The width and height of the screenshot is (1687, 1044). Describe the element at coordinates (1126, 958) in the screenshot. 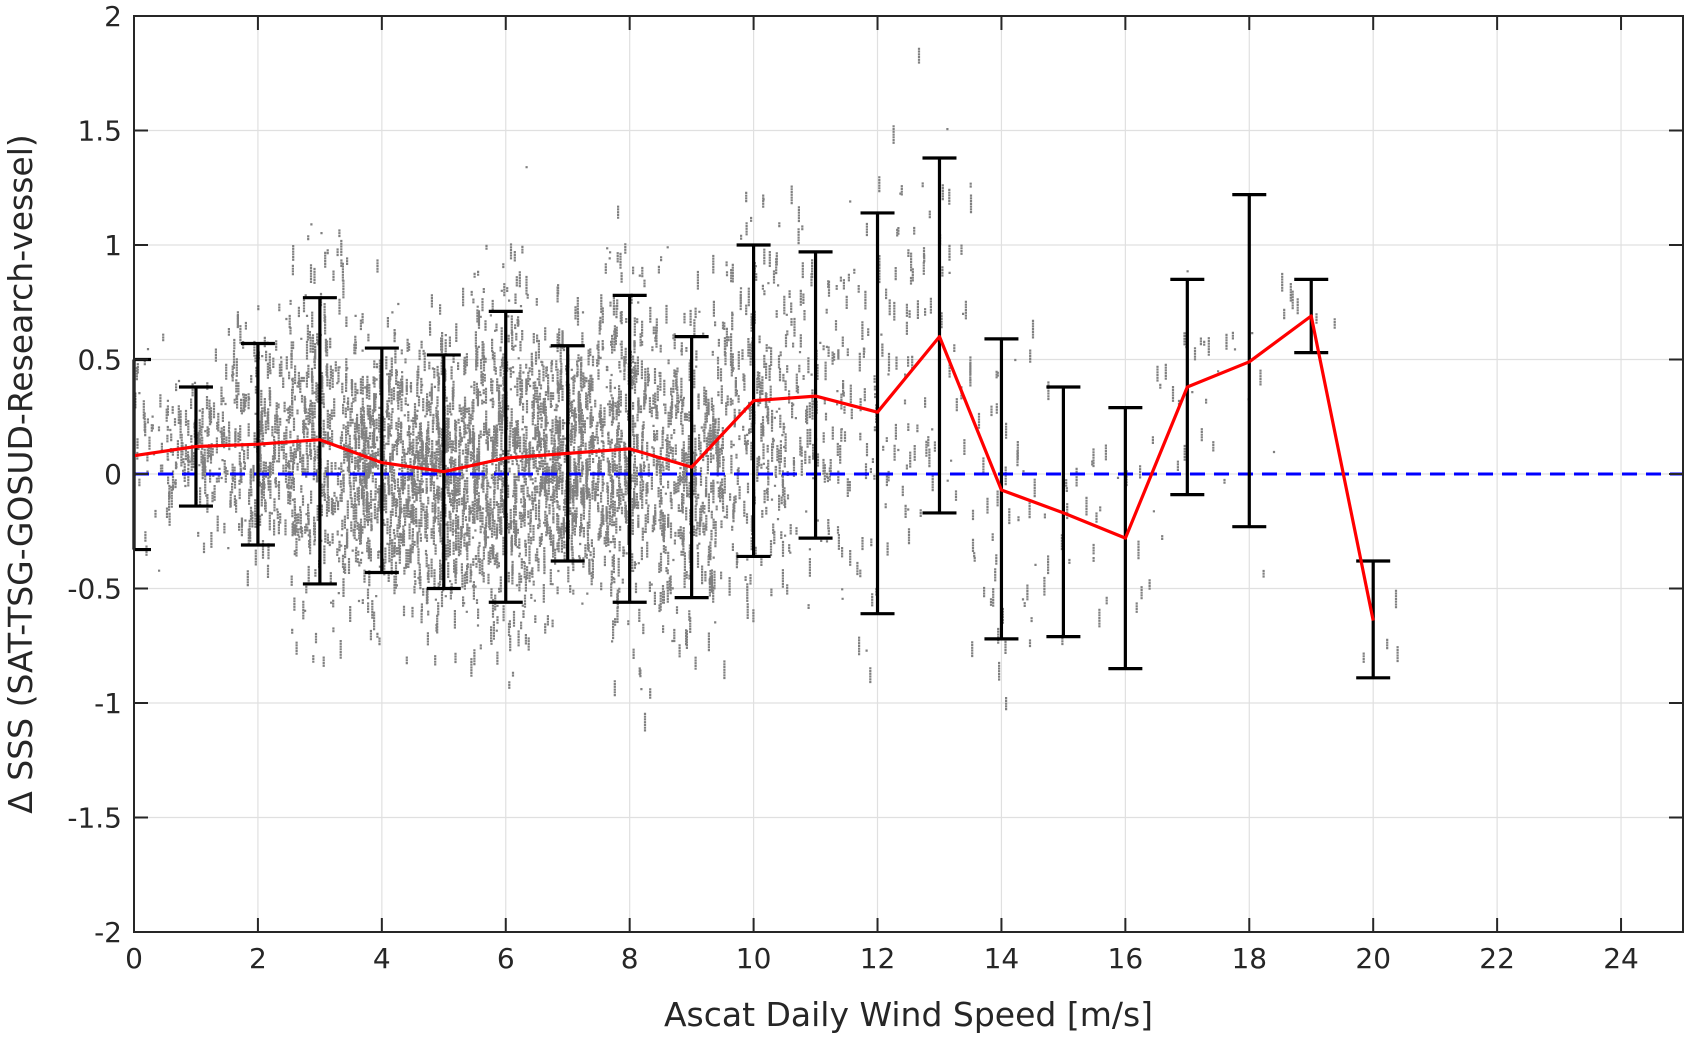

I see `x-tick-label-8: 16` at that location.